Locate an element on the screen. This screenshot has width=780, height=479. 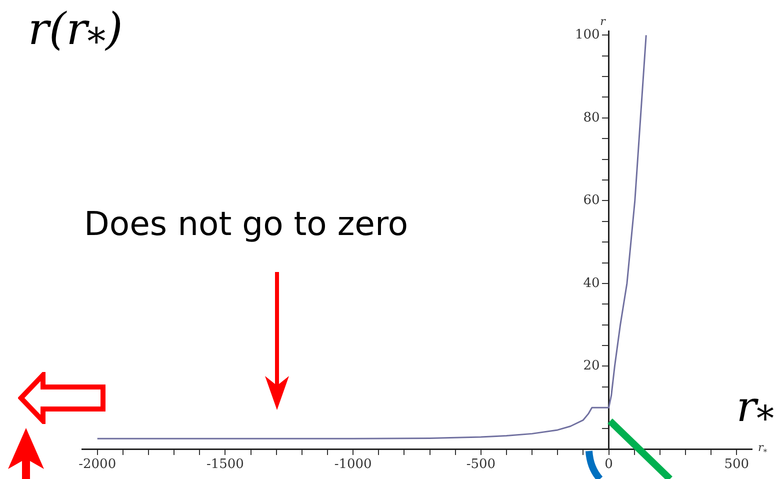
y-tick-label: 100 is located at coordinates (587, 35).